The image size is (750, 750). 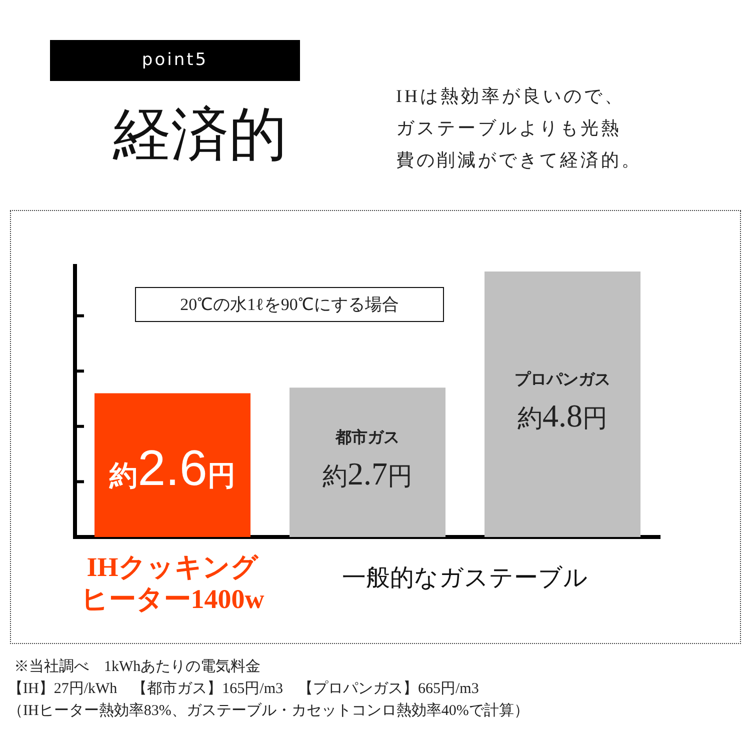 I want to click on x-tick-label: IHクッキングヒーター1400w, so click(x=172, y=583).